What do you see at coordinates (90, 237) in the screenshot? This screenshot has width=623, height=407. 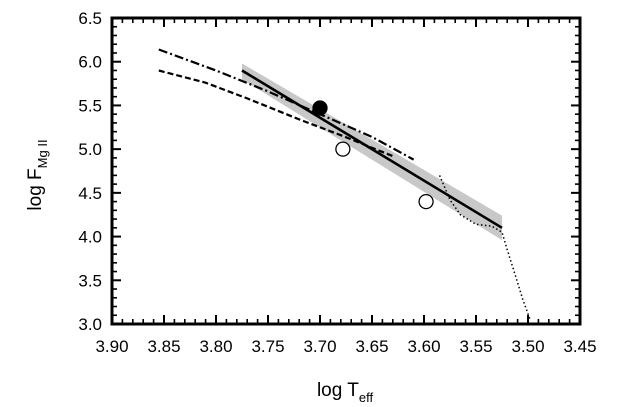 I see `y-tick-label: 4.0` at bounding box center [90, 237].